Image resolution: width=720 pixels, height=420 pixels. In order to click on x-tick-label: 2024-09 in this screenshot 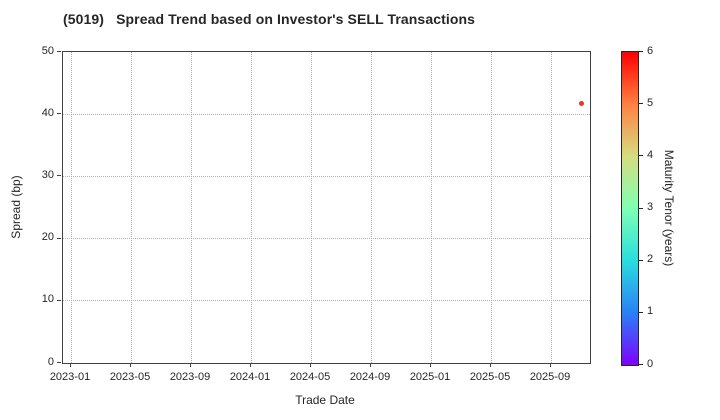, I will do `click(370, 377)`.